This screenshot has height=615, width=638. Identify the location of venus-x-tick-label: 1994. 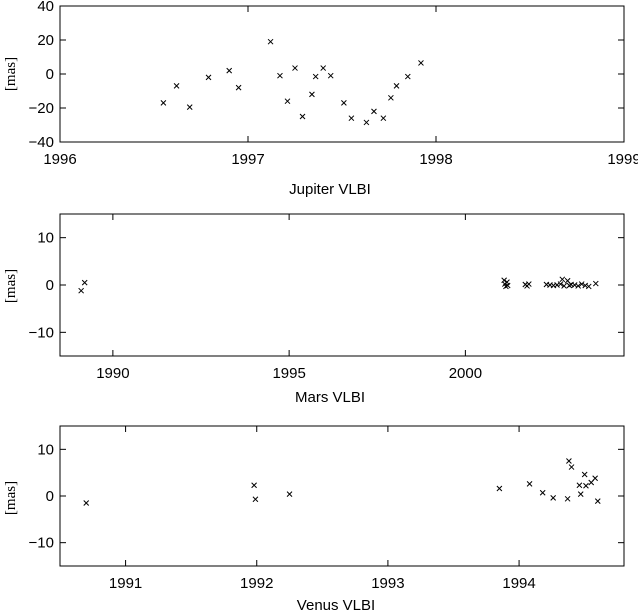
(518, 583).